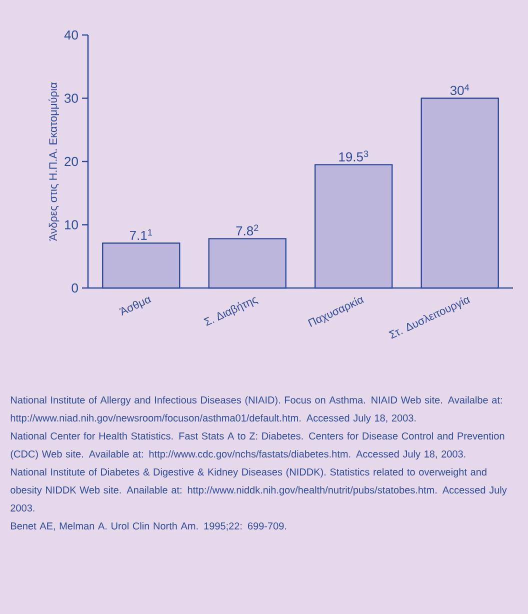 Image resolution: width=528 pixels, height=614 pixels. Describe the element at coordinates (257, 446) in the screenshot. I see `text: National Center for Health Statistics. Fast Stats A to Z: Diabetes. Centers for Disease Control and Prevention (CDC) Web site. Available at: http://www.cdc.gov/nchs/fastats/diabetes.htm. Accessed July 18, 2003.` at that location.